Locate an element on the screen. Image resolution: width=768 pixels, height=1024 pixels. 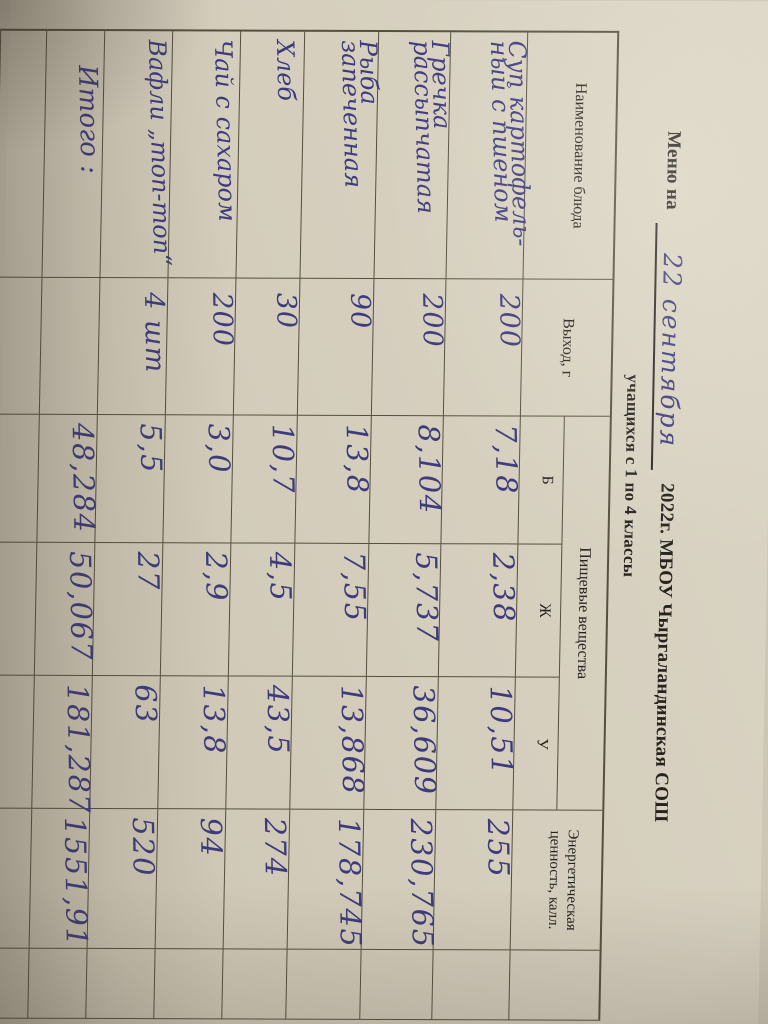
energy-value: 178,745 is located at coordinates (349, 883).